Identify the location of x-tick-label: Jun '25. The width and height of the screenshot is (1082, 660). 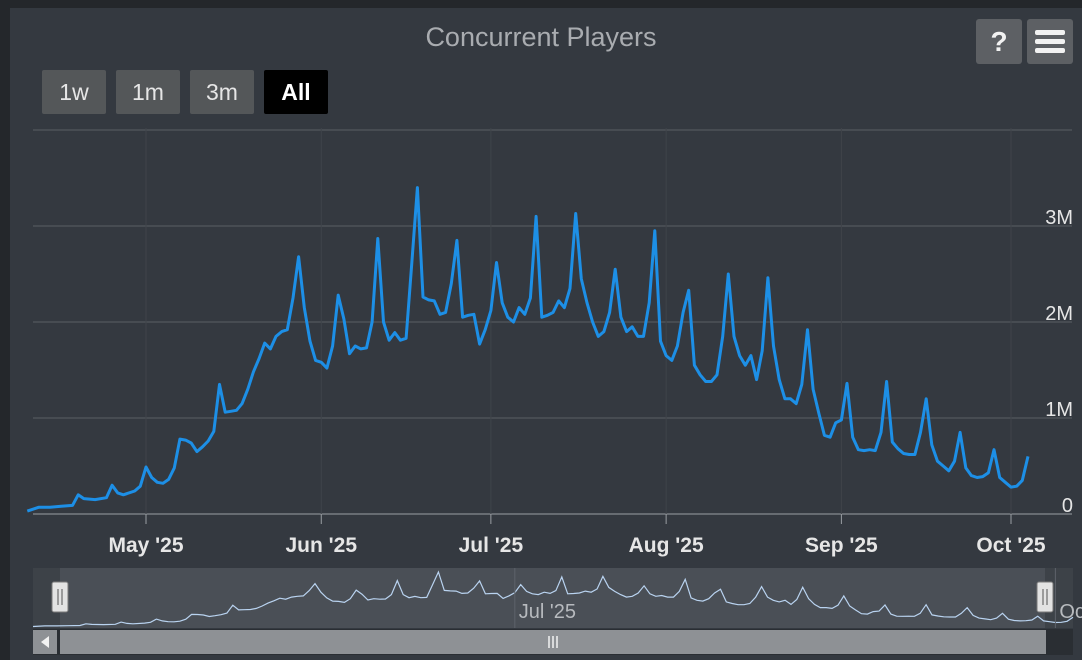
(321, 545).